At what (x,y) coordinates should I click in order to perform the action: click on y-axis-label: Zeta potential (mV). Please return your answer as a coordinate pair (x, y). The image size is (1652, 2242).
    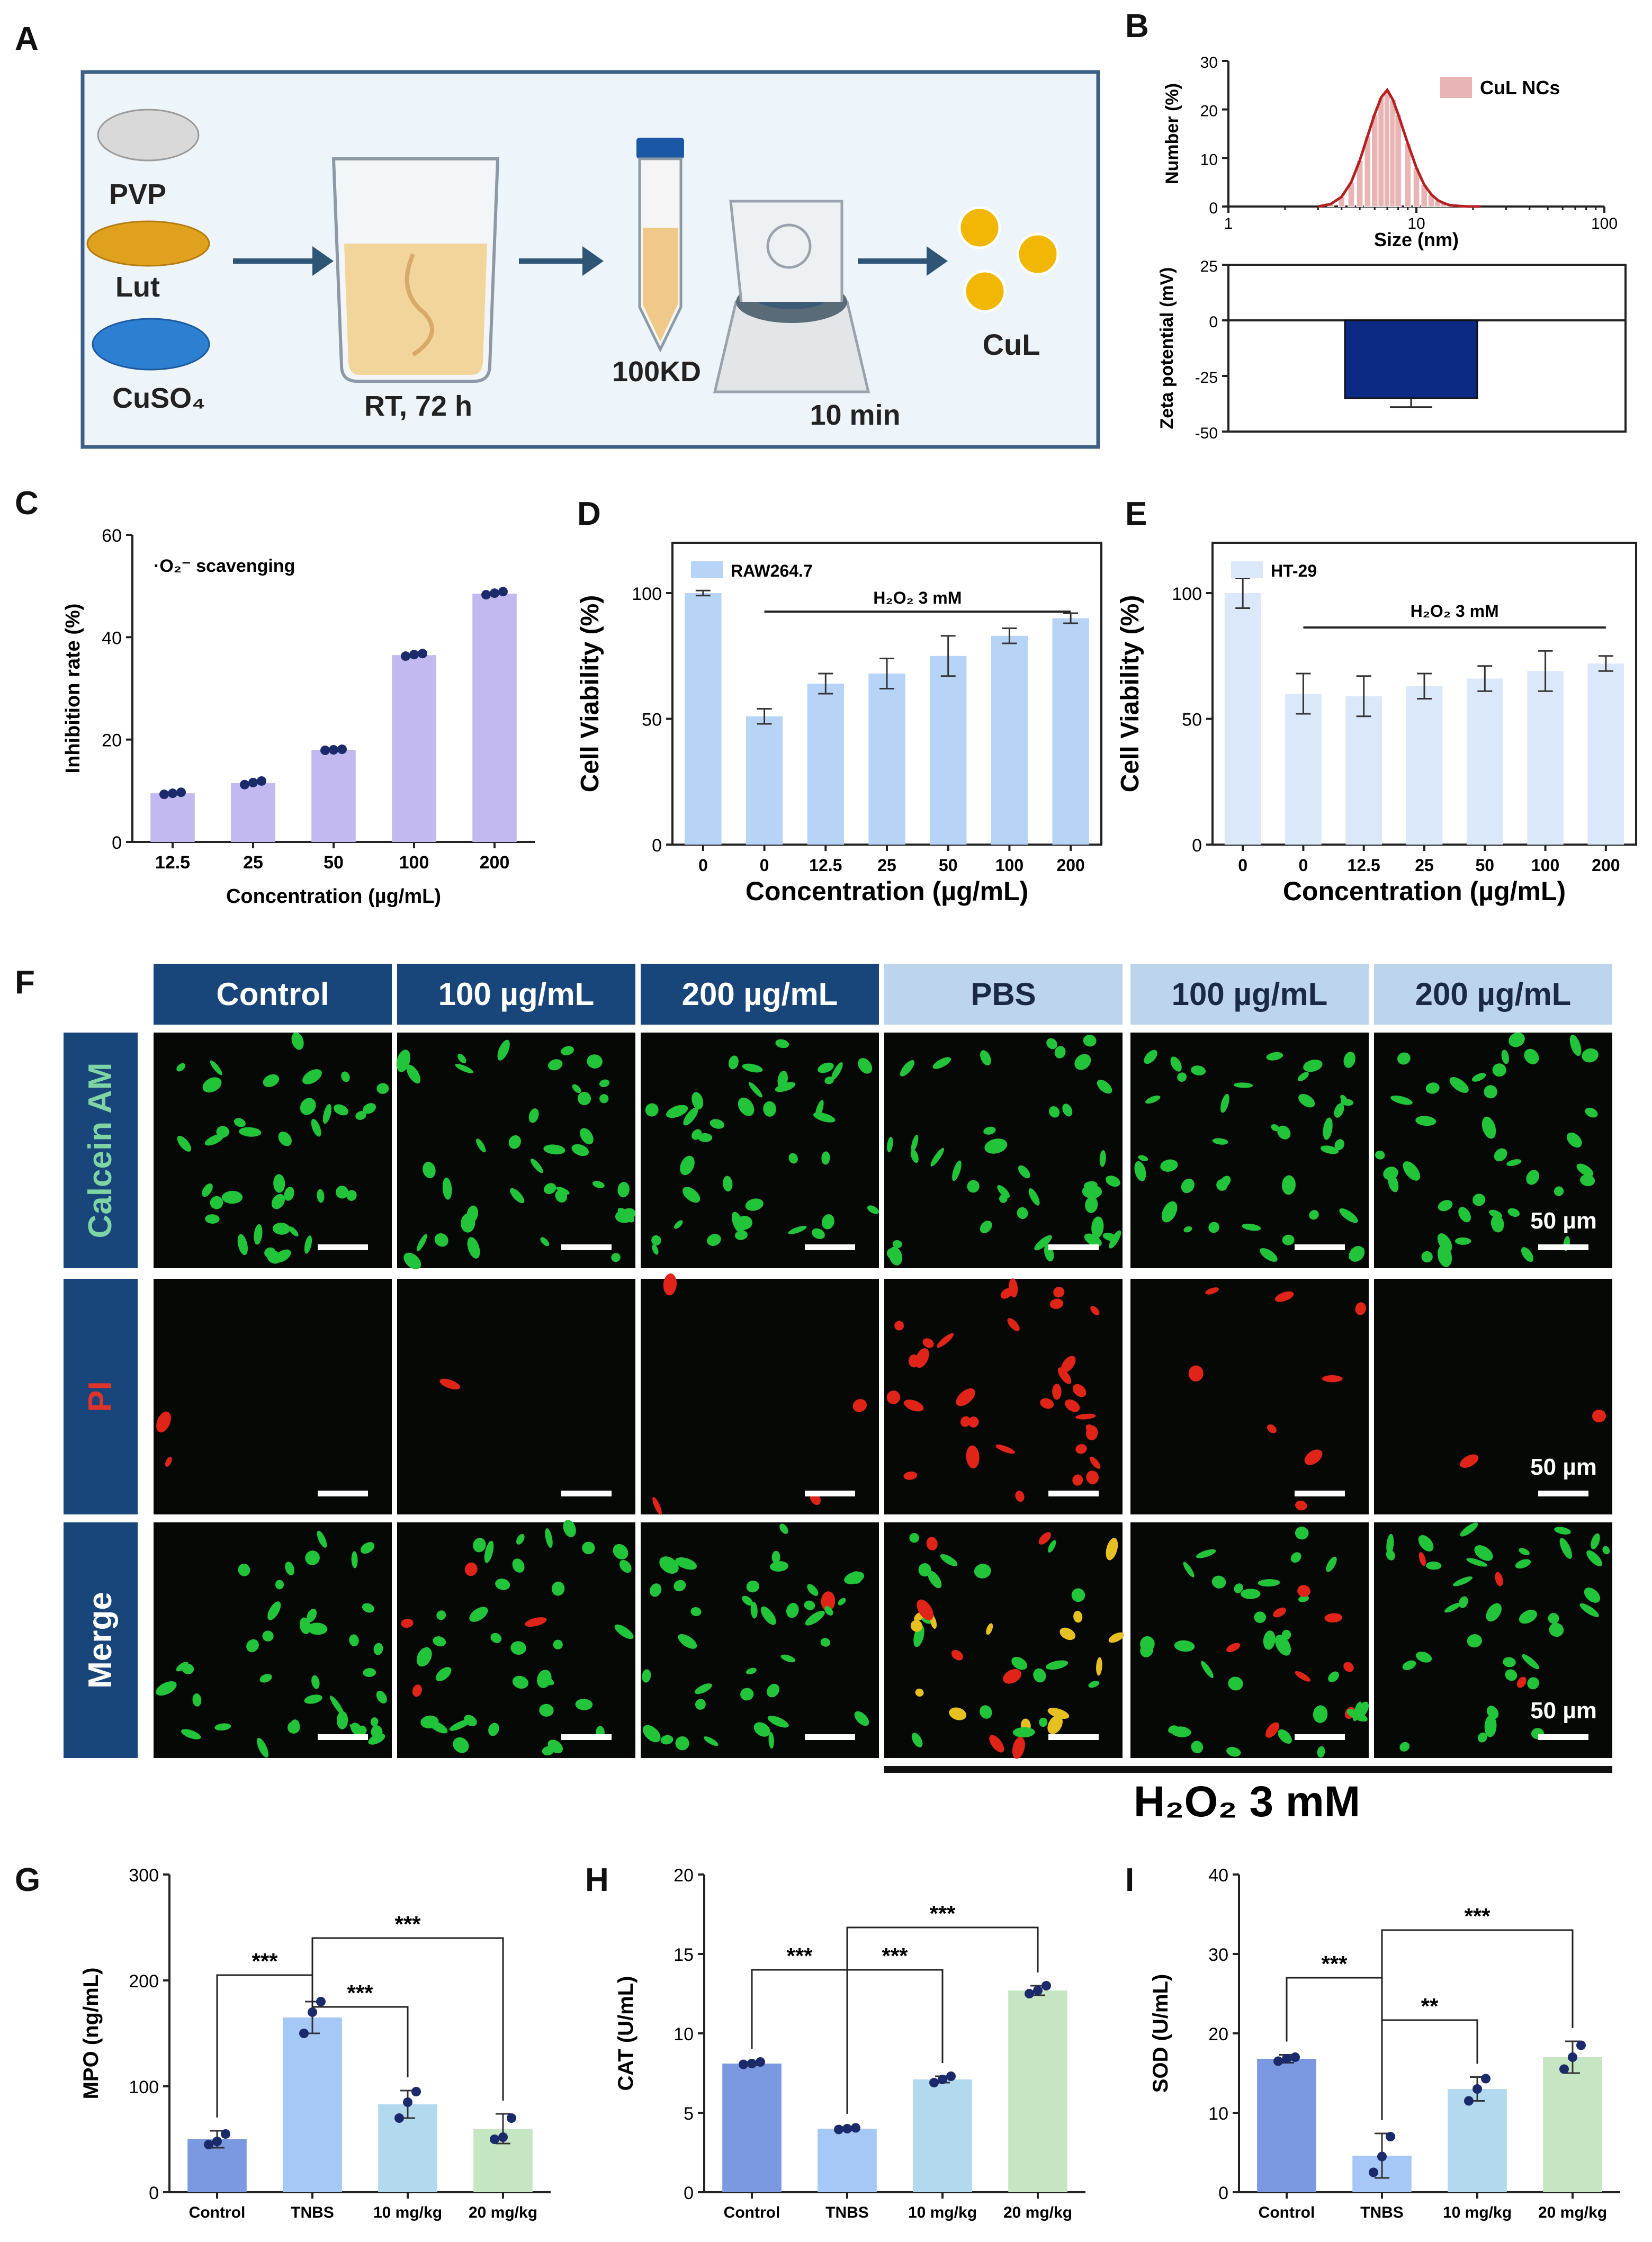
    Looking at the image, I should click on (1167, 348).